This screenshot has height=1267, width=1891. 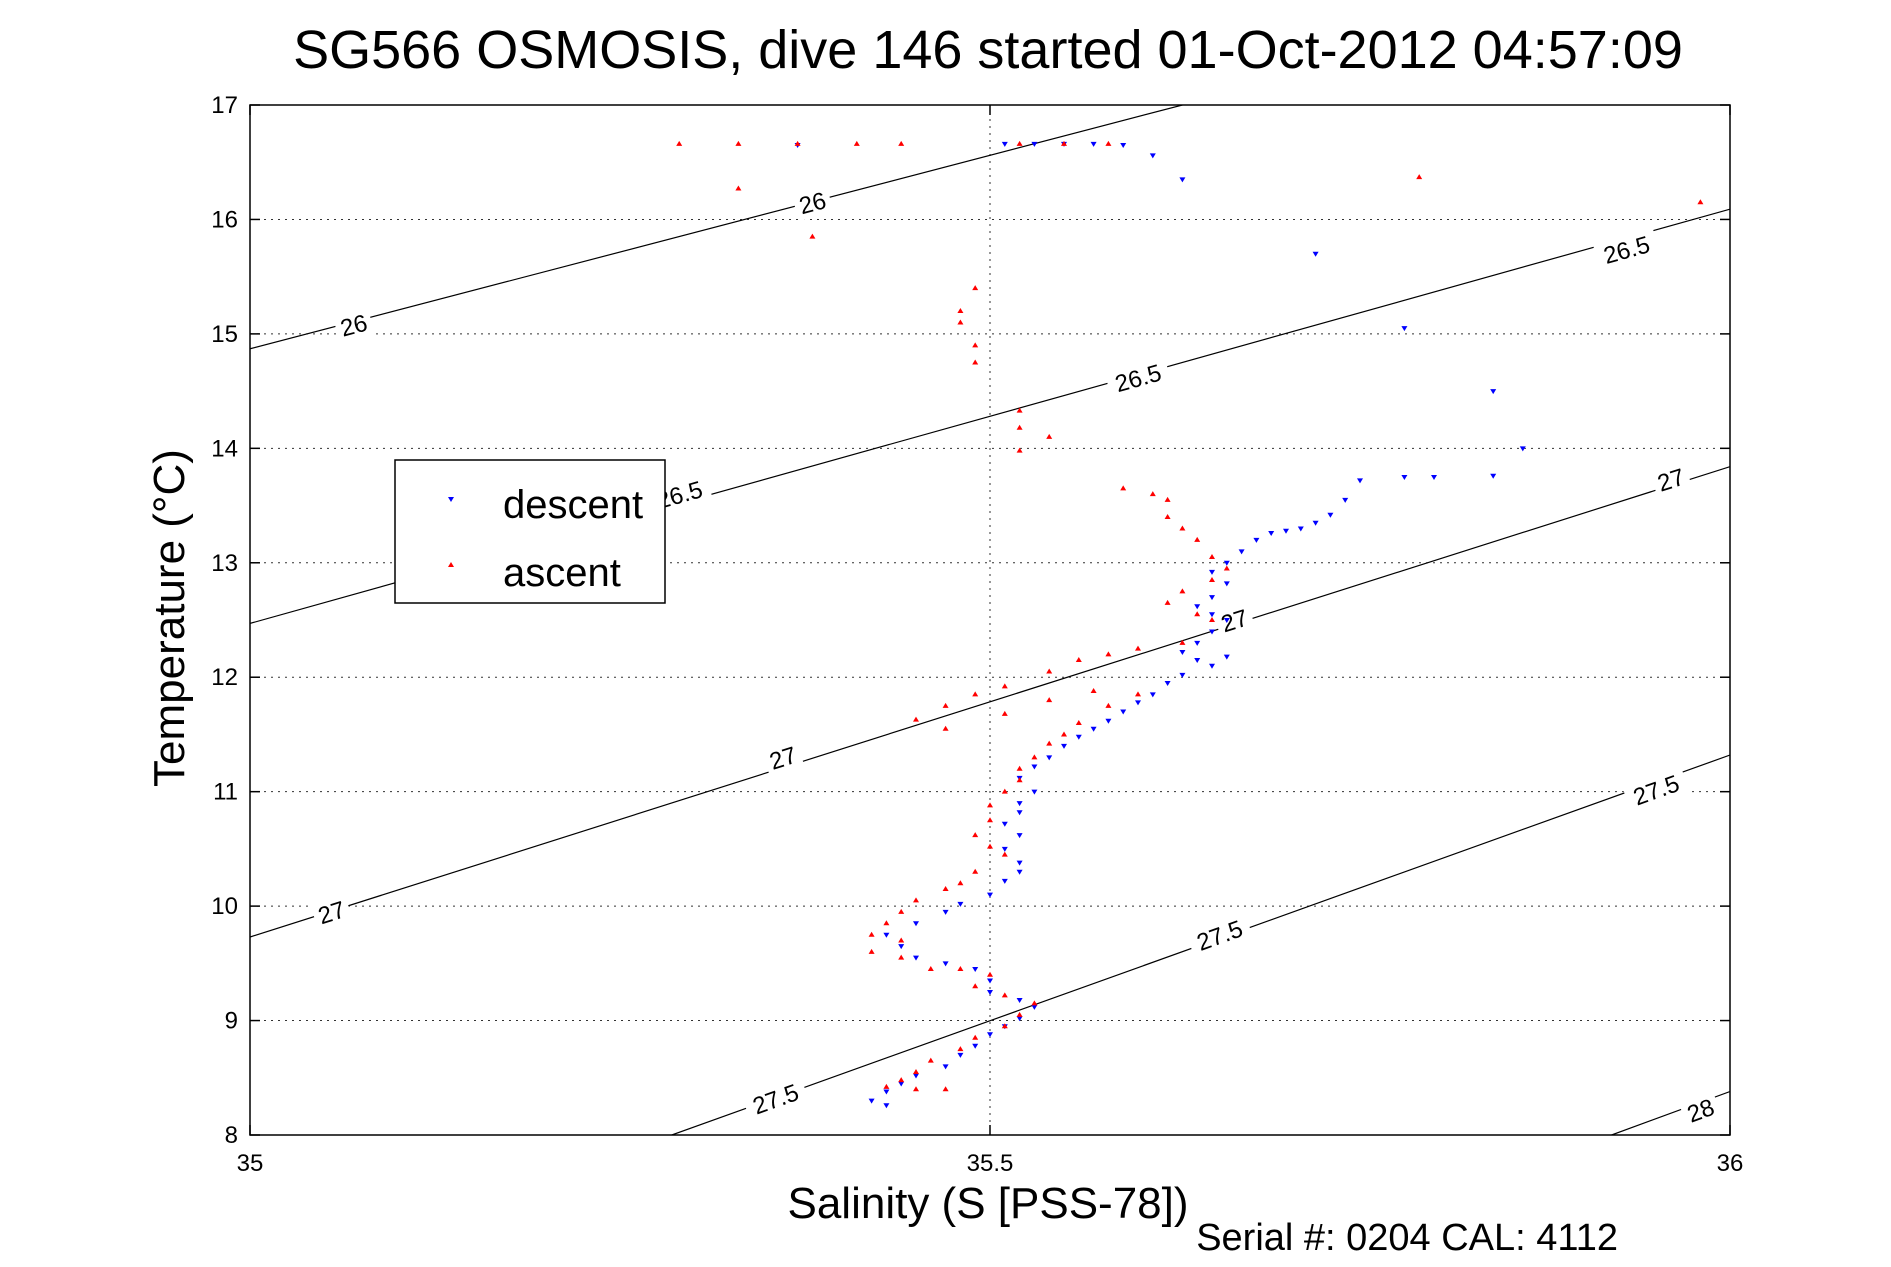 What do you see at coordinates (1730, 1163) in the screenshot?
I see `x-tick-label: 36` at bounding box center [1730, 1163].